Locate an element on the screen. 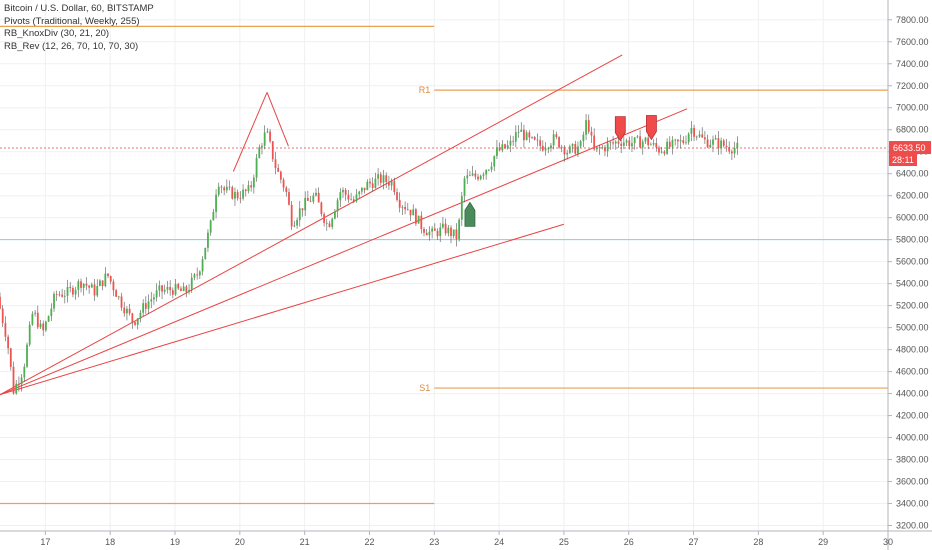 This screenshot has height=550, width=932. x-tick-label-23: 23 is located at coordinates (434, 542).